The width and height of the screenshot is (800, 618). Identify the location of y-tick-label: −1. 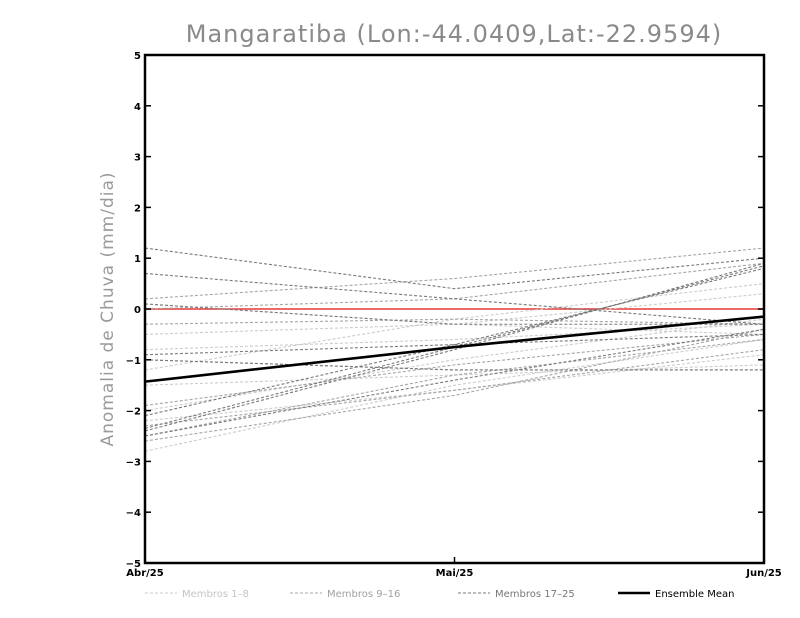
(133, 361).